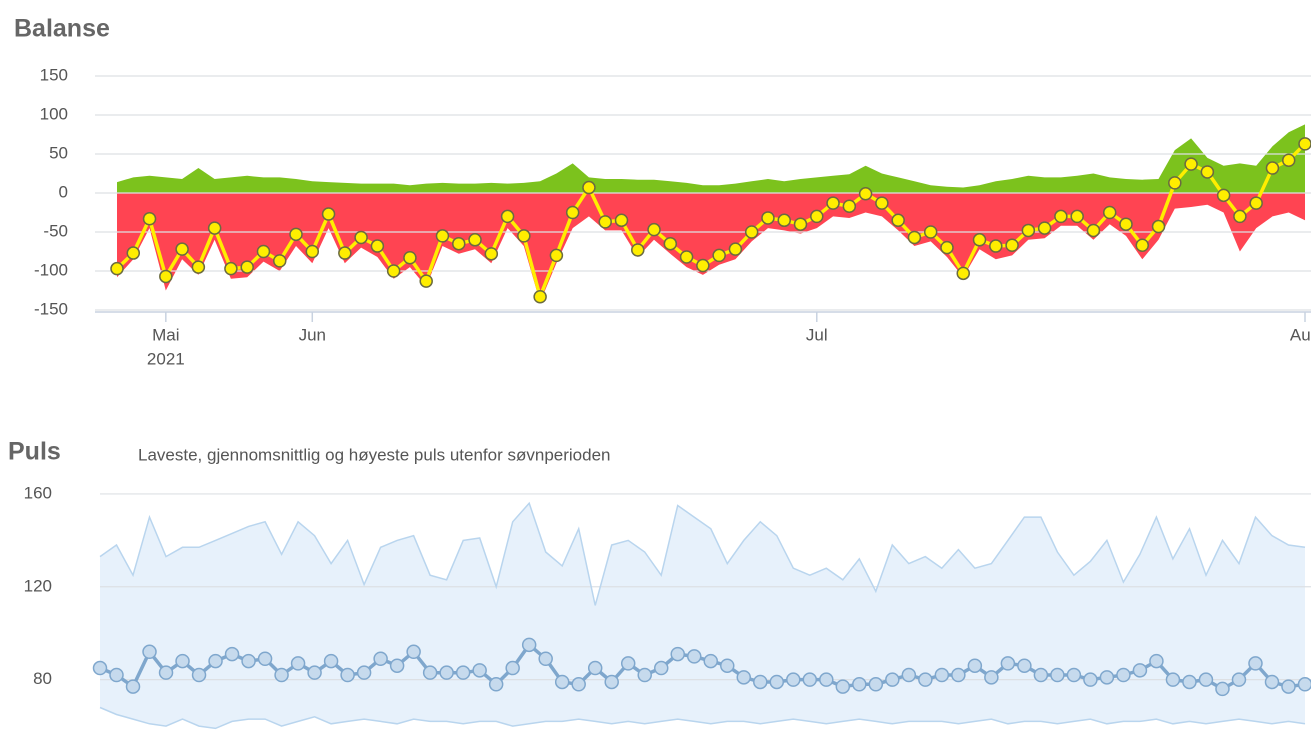 This screenshot has width=1311, height=740. What do you see at coordinates (58, 152) in the screenshot?
I see `y-tick-label: 50` at bounding box center [58, 152].